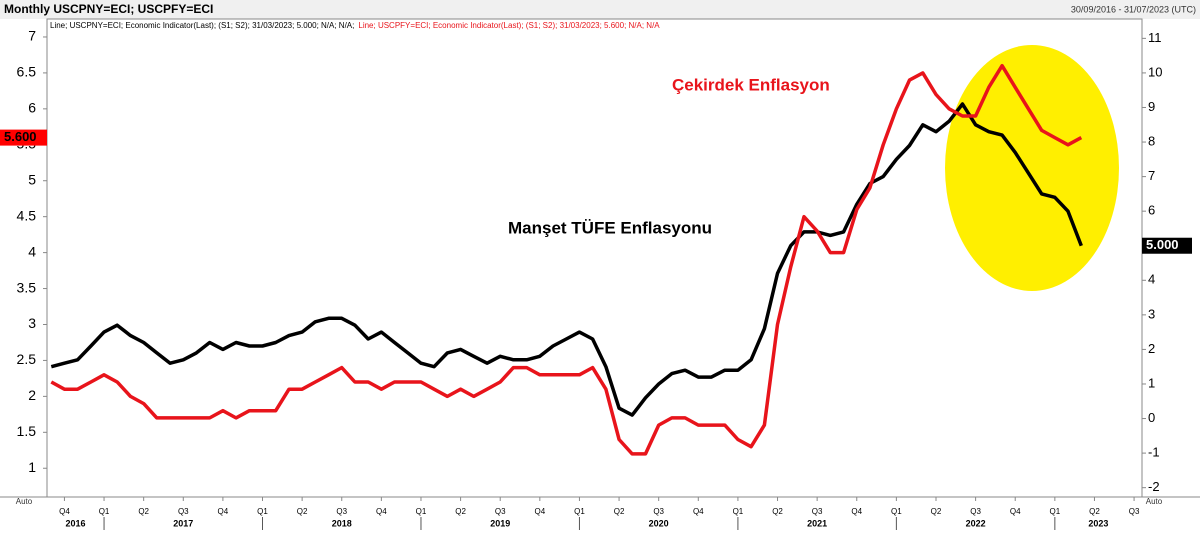 The width and height of the screenshot is (1200, 552). What do you see at coordinates (600, 9) in the screenshot?
I see `header-bar` at bounding box center [600, 9].